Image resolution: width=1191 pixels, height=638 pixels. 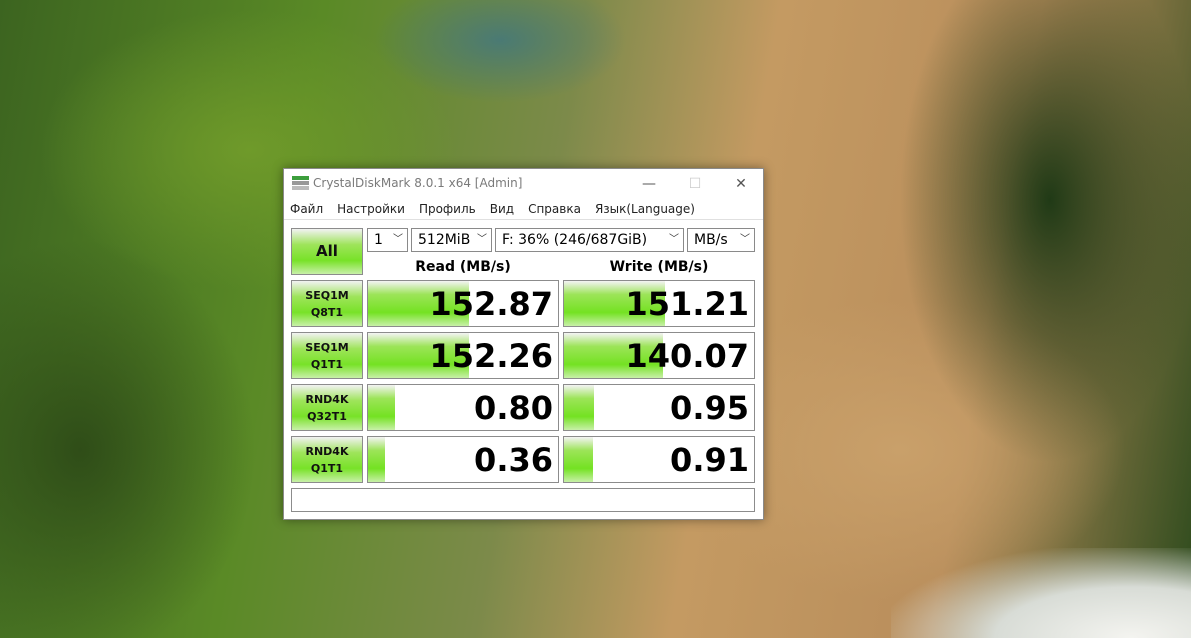 What do you see at coordinates (300, 183) in the screenshot?
I see `app-icon` at bounding box center [300, 183].